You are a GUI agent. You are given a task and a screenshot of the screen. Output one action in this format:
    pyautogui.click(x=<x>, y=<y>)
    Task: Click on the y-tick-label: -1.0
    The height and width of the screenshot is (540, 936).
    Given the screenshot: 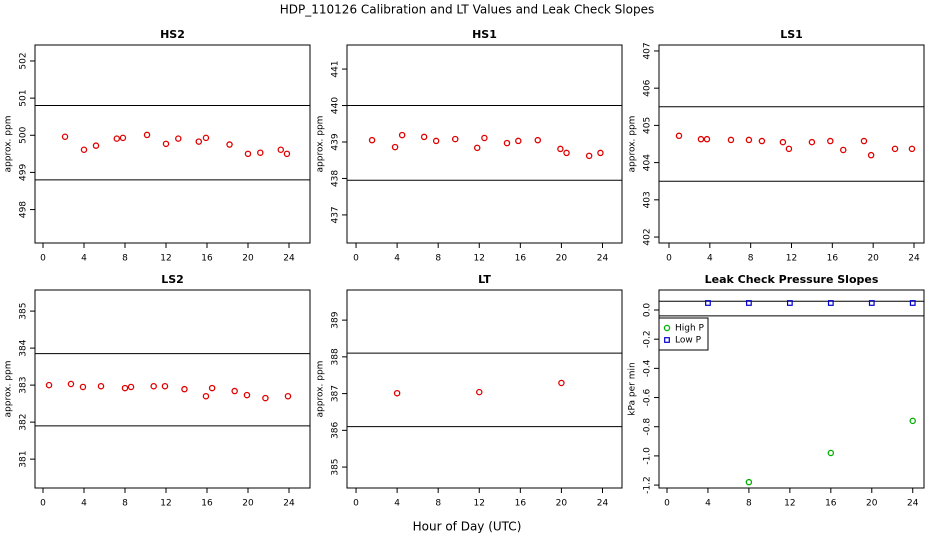 What is the action you would take?
    pyautogui.click(x=648, y=456)
    